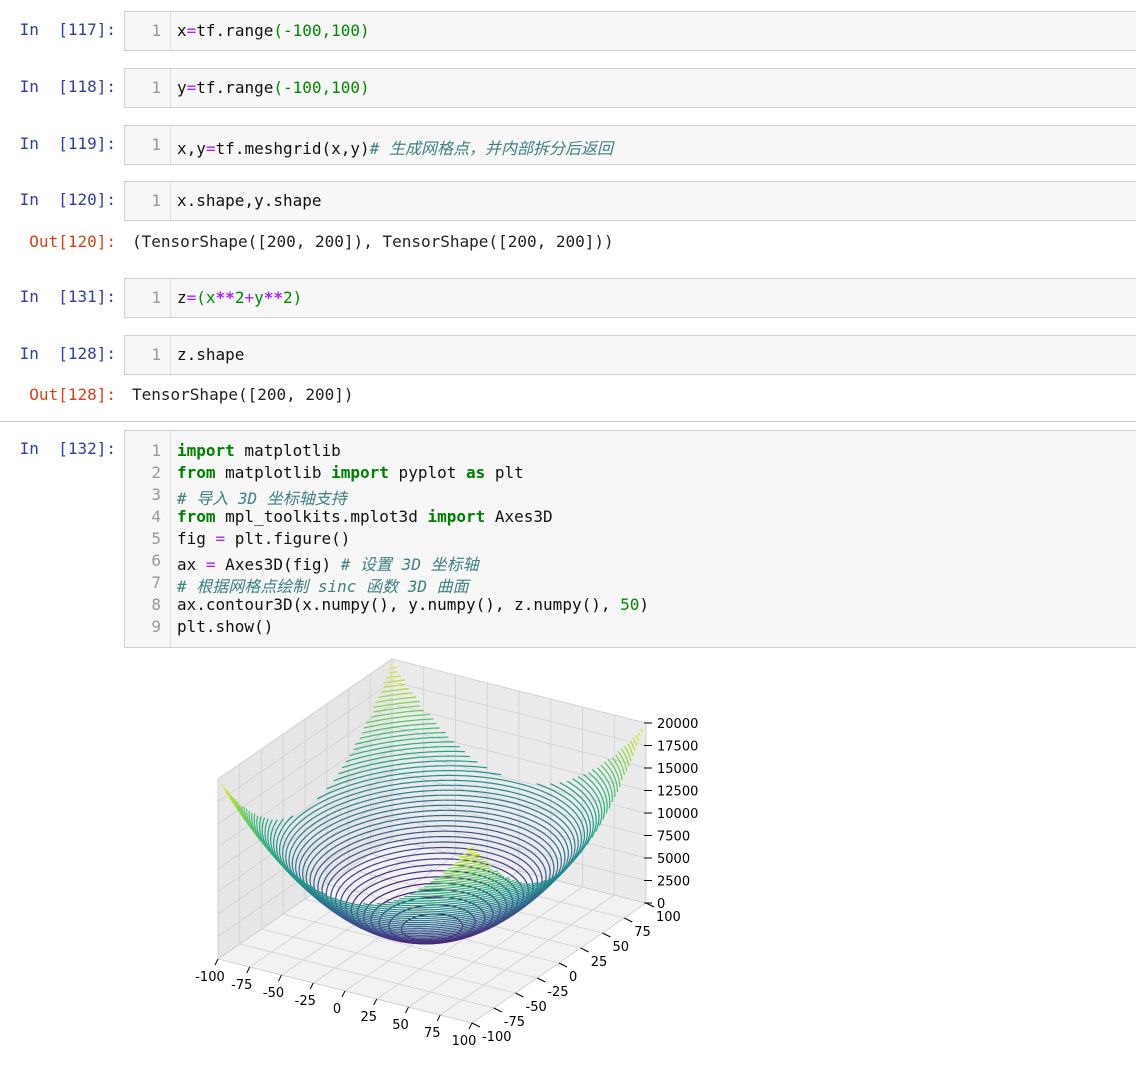  What do you see at coordinates (630, 88) in the screenshot?
I see `code-cell: 1 y=tf.range(-100,100)` at bounding box center [630, 88].